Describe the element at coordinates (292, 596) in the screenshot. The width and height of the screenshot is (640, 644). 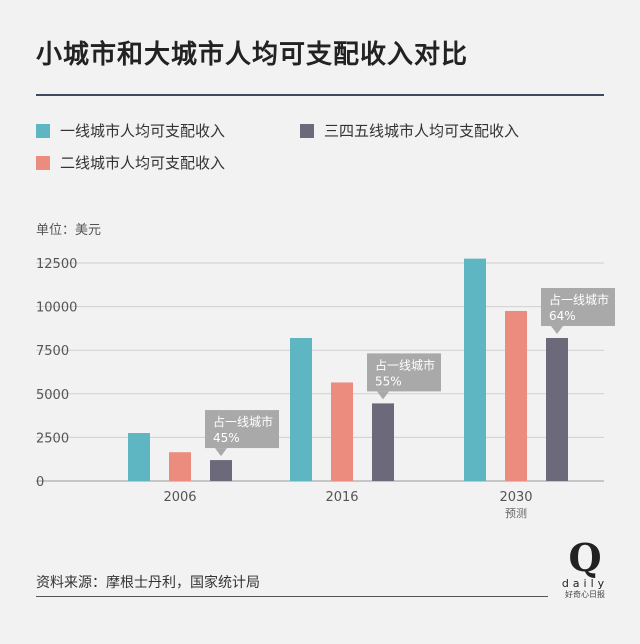
I see `source-divider` at that location.